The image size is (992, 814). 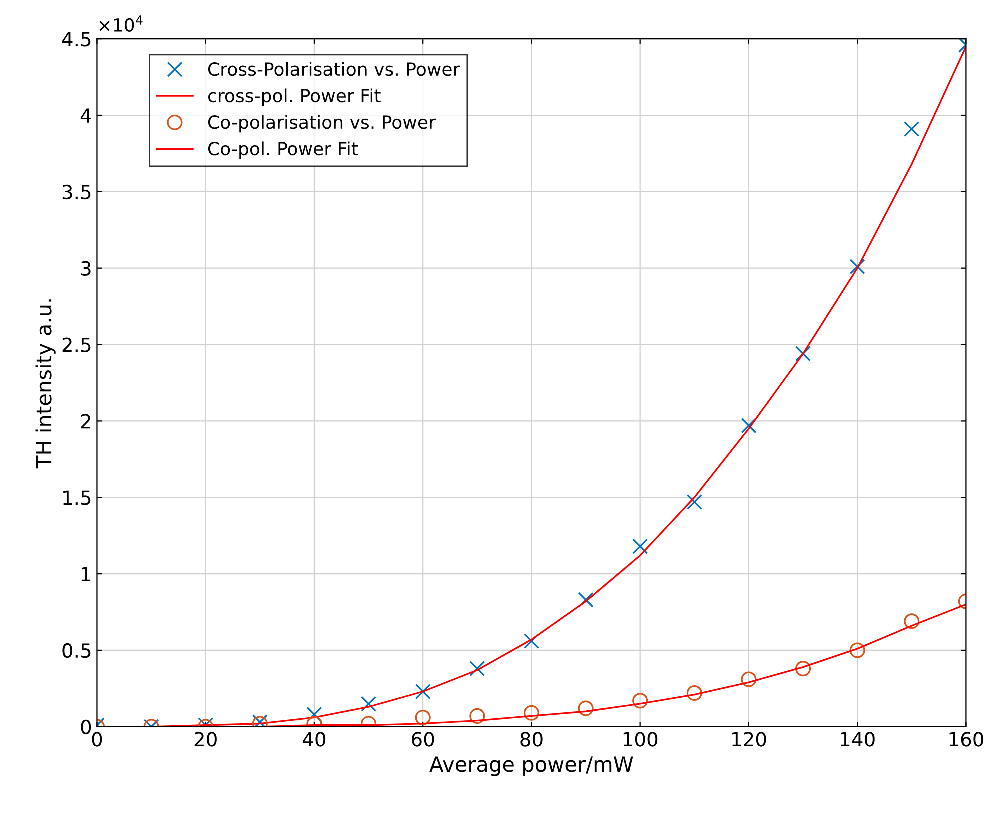 What do you see at coordinates (97, 739) in the screenshot?
I see `x-tick-label: 0` at bounding box center [97, 739].